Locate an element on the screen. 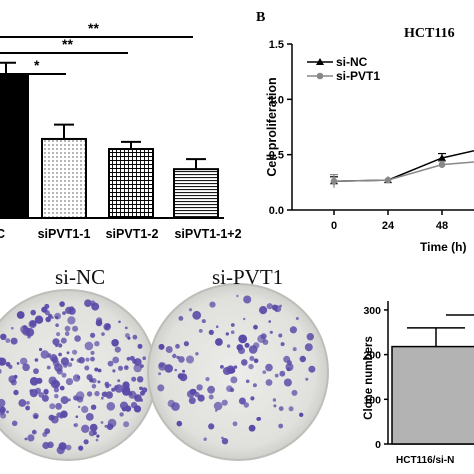 The height and width of the screenshot is (474, 474). chart-title: HCT116 is located at coordinates (429, 33).